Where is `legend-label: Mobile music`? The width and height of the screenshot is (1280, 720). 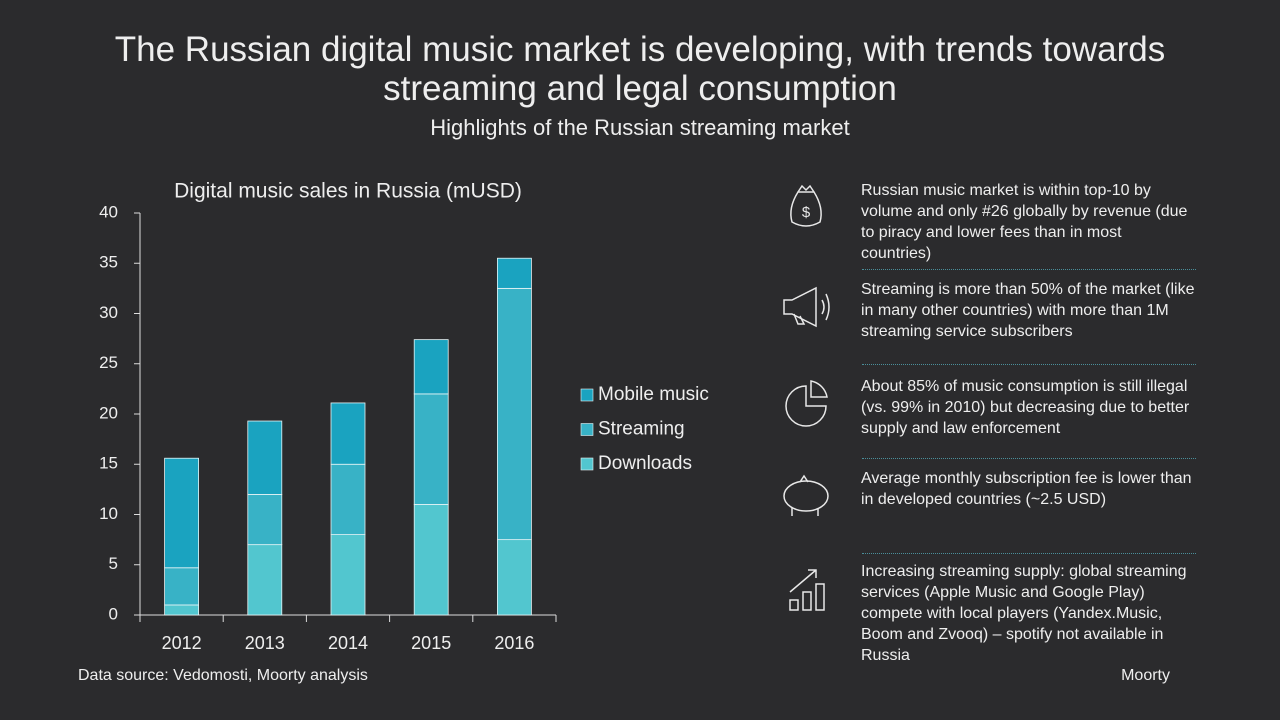 legend-label: Mobile music is located at coordinates (653, 394).